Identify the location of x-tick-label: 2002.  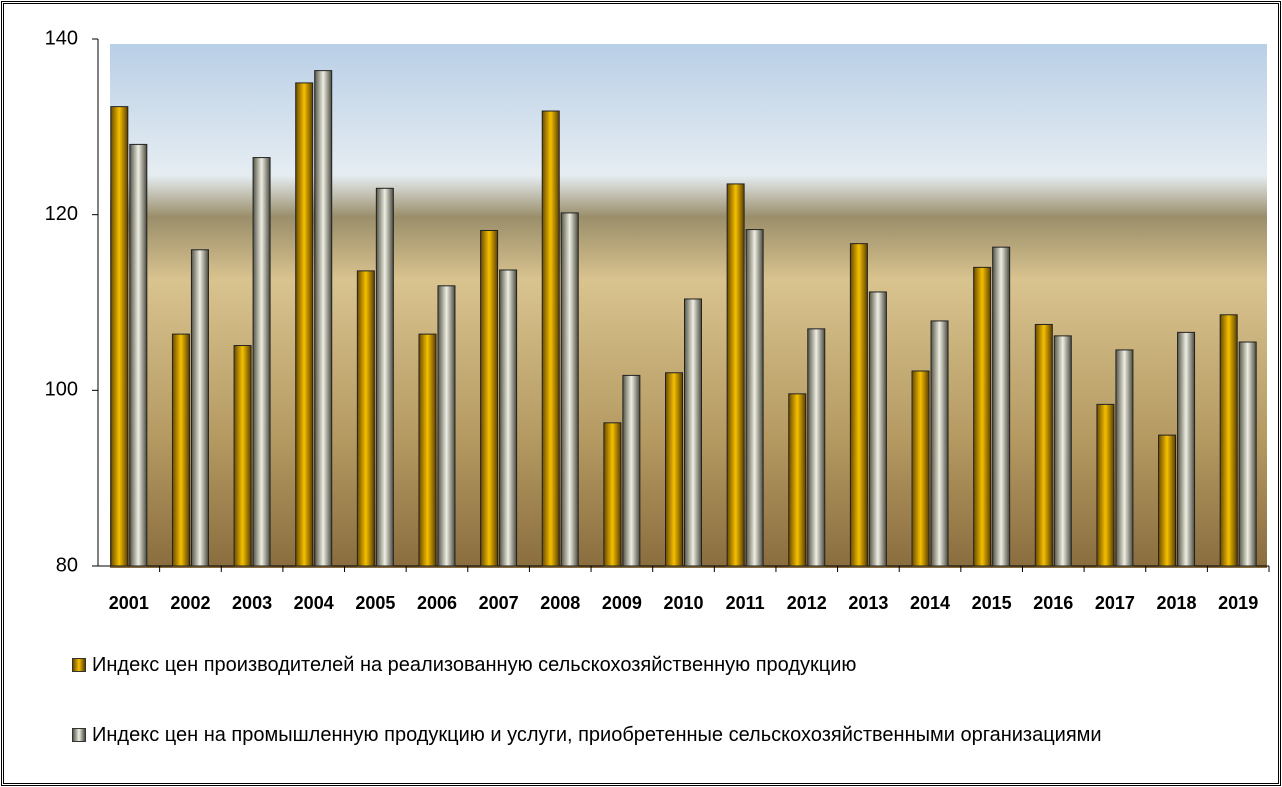
(190, 603).